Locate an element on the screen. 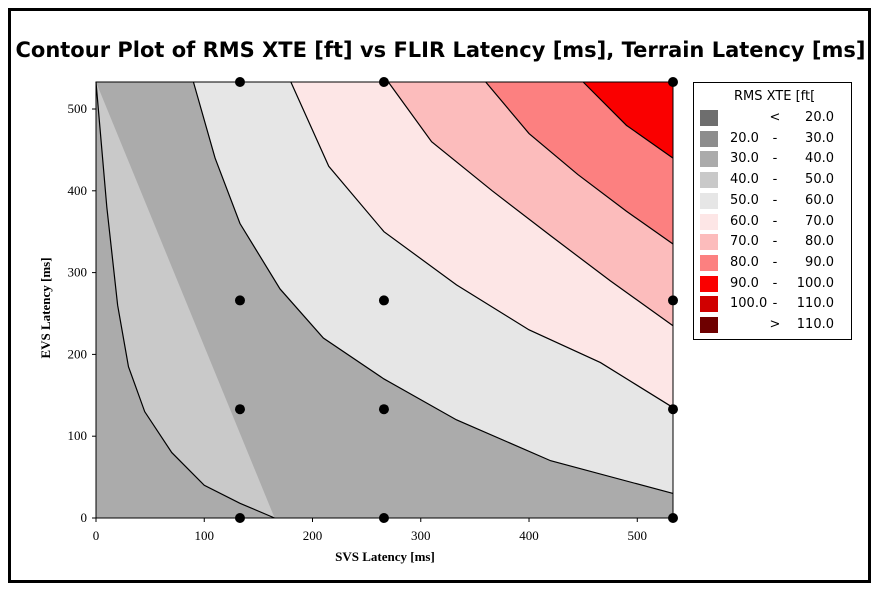 The image size is (881, 593). legend-entry: 90.0- 100.0 is located at coordinates (773, 284).